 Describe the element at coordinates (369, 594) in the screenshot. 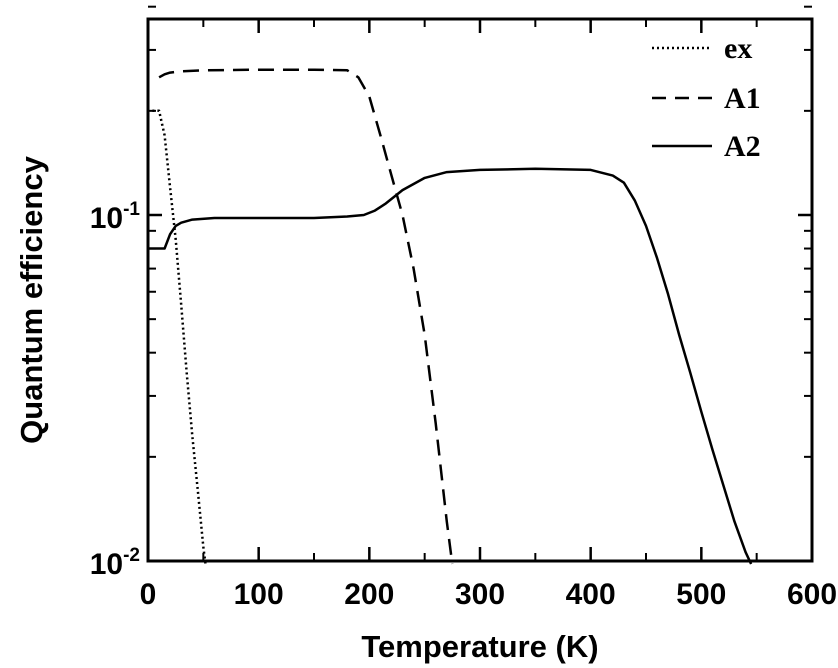

I see `x-tick-label: 200` at that location.